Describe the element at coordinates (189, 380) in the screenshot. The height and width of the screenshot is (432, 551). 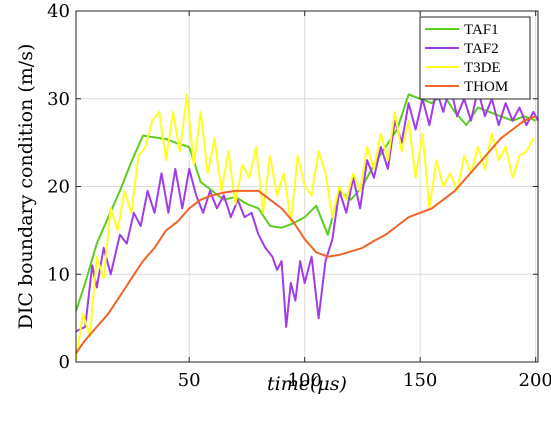
I see `x-tick-label: 50` at that location.